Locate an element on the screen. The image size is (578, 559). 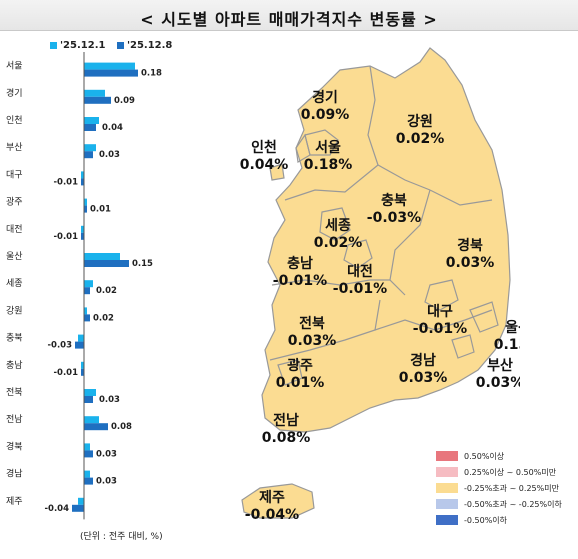
border-chungnam-jeonbuk is located at coordinates (330, 282).